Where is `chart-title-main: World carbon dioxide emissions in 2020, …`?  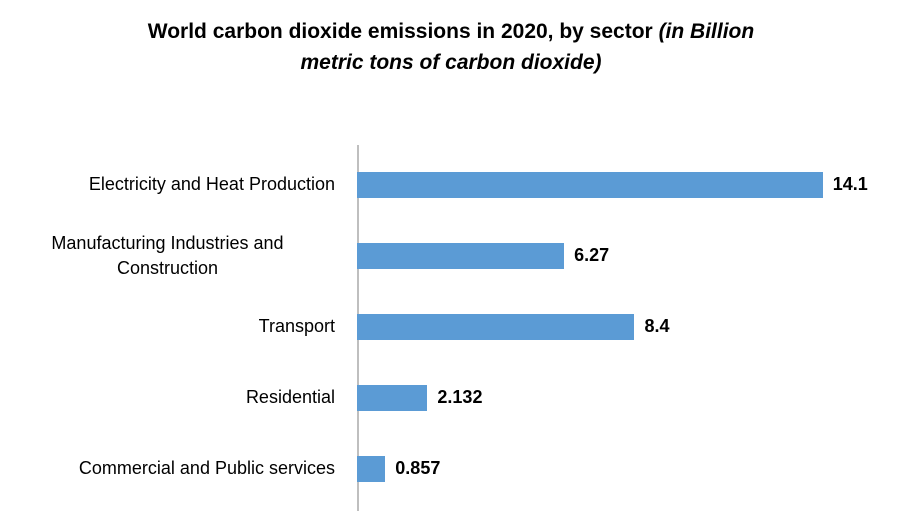
chart-title-main: World carbon dioxide emissions in 2020, … is located at coordinates (403, 31).